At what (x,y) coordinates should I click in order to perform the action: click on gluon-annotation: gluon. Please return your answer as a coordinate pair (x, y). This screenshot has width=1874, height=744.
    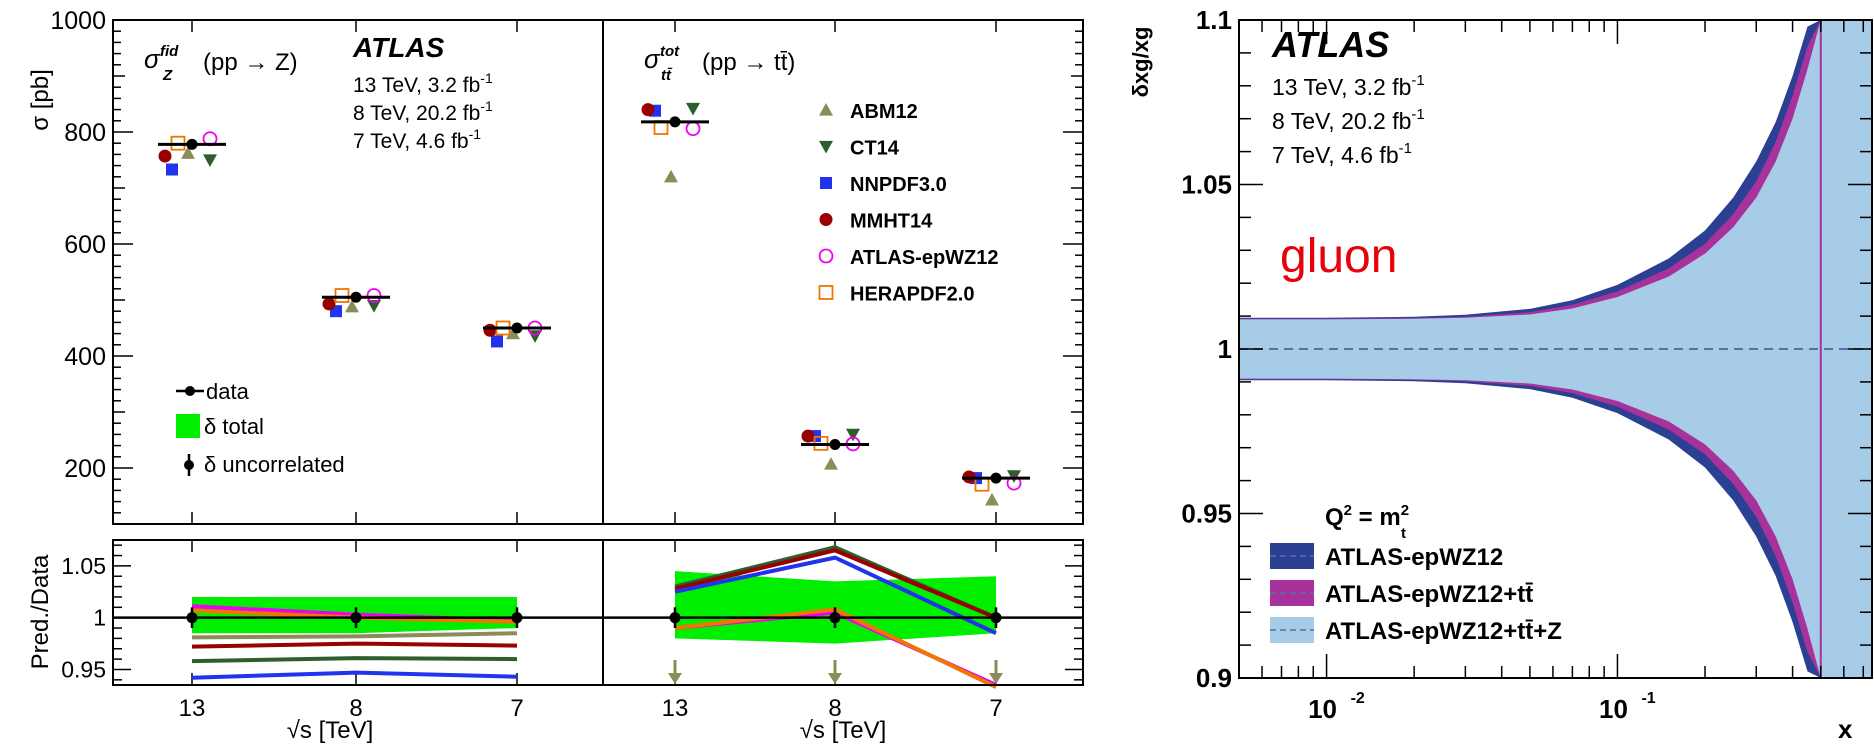
    Looking at the image, I should click on (1338, 256).